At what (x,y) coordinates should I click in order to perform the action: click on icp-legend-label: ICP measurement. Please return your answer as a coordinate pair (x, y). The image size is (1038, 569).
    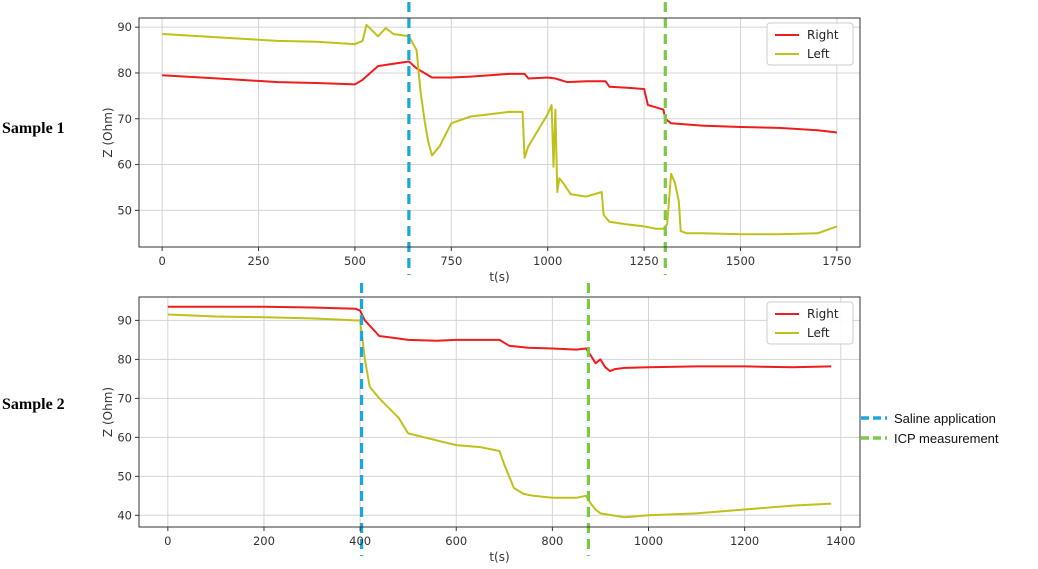
    Looking at the image, I should click on (946, 438).